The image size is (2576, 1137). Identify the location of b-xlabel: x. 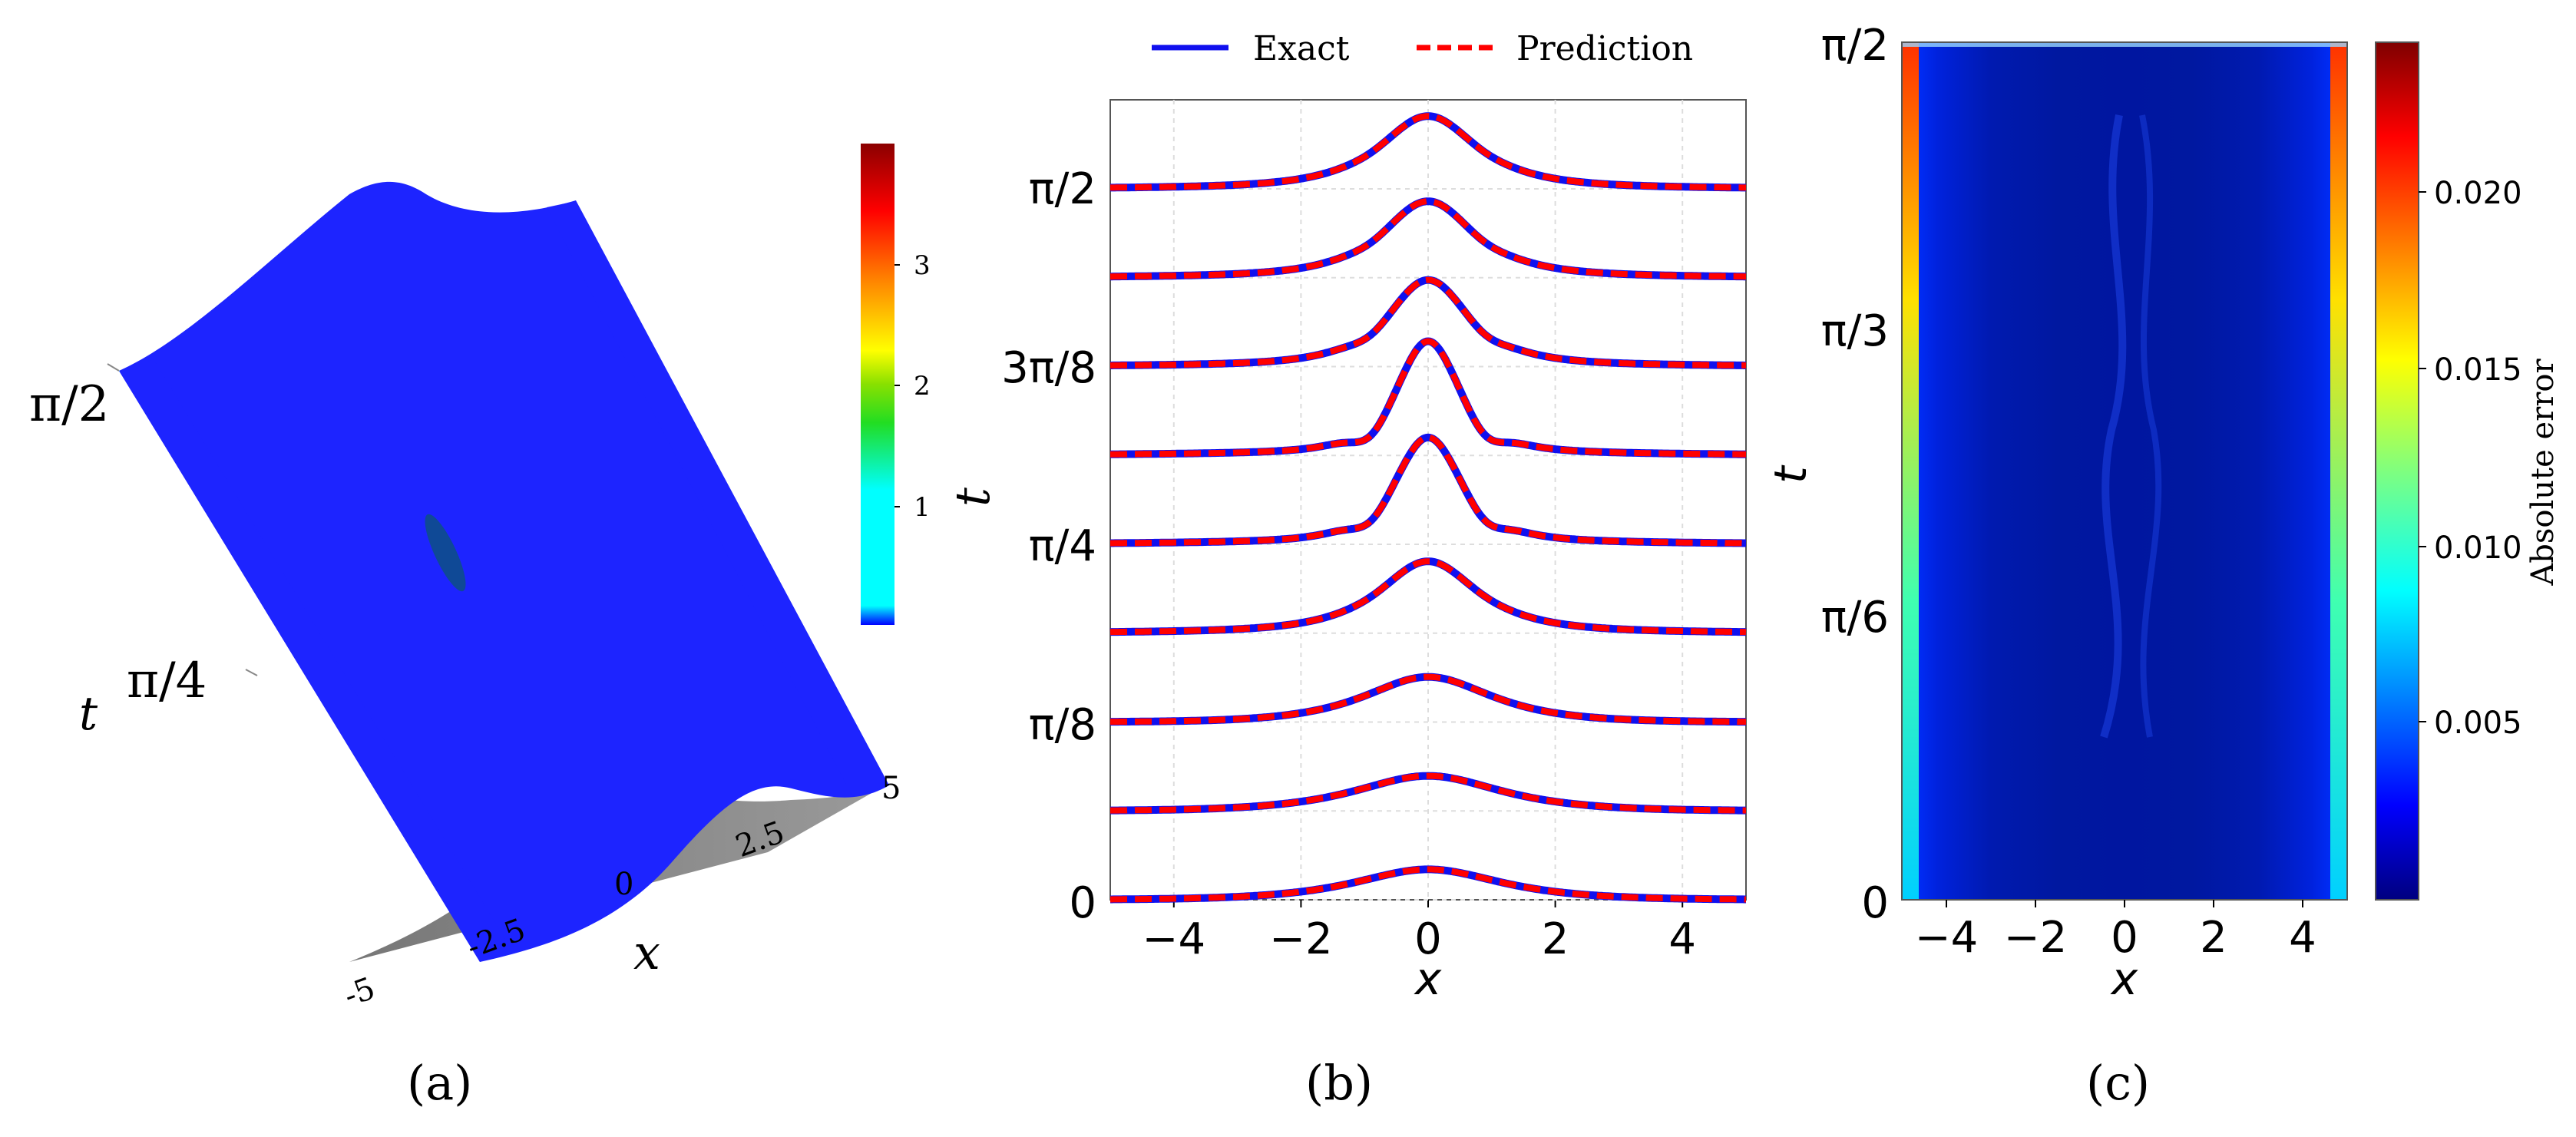
(1428, 979).